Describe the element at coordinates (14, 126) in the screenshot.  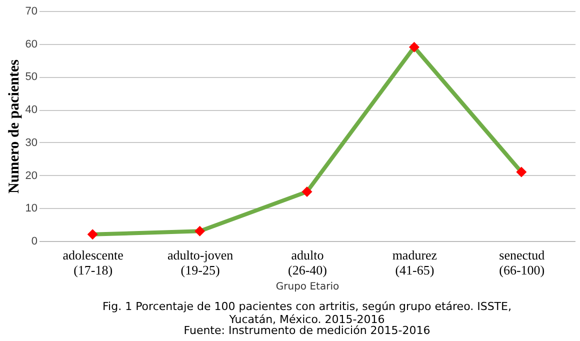
I see `y-axis-title: Numero de pacientes` at that location.